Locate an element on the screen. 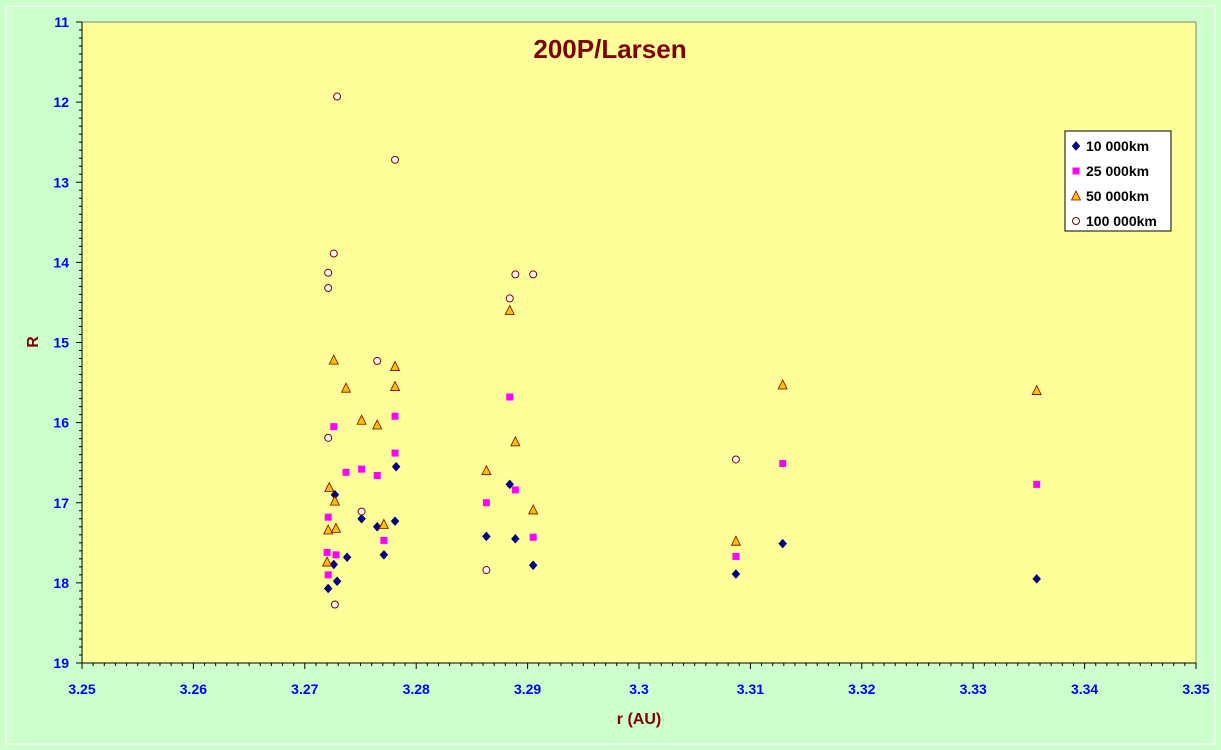 This screenshot has width=1221, height=750. chart-title: 200P/Larsen is located at coordinates (609, 49).